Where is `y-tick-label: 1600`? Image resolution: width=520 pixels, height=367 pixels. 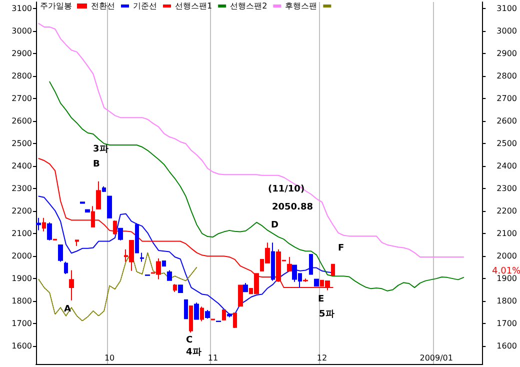
y-tick-label: 1600 is located at coordinates (22, 346).